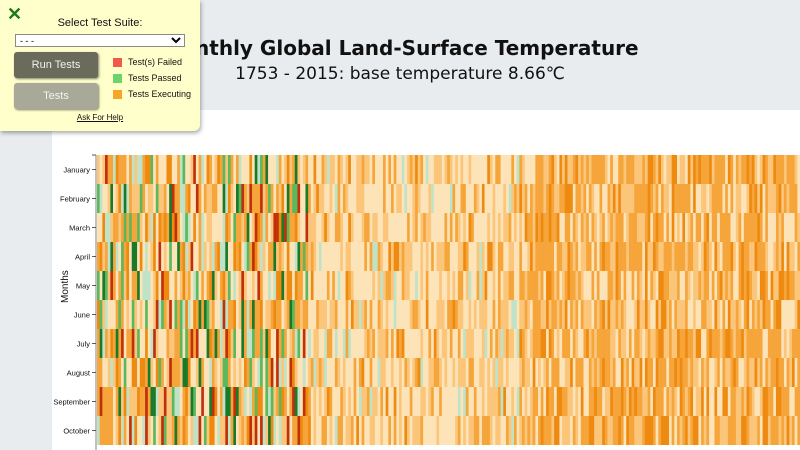 Image resolution: width=800 pixels, height=450 pixels. I want to click on tests-button: Tests, so click(56, 96).